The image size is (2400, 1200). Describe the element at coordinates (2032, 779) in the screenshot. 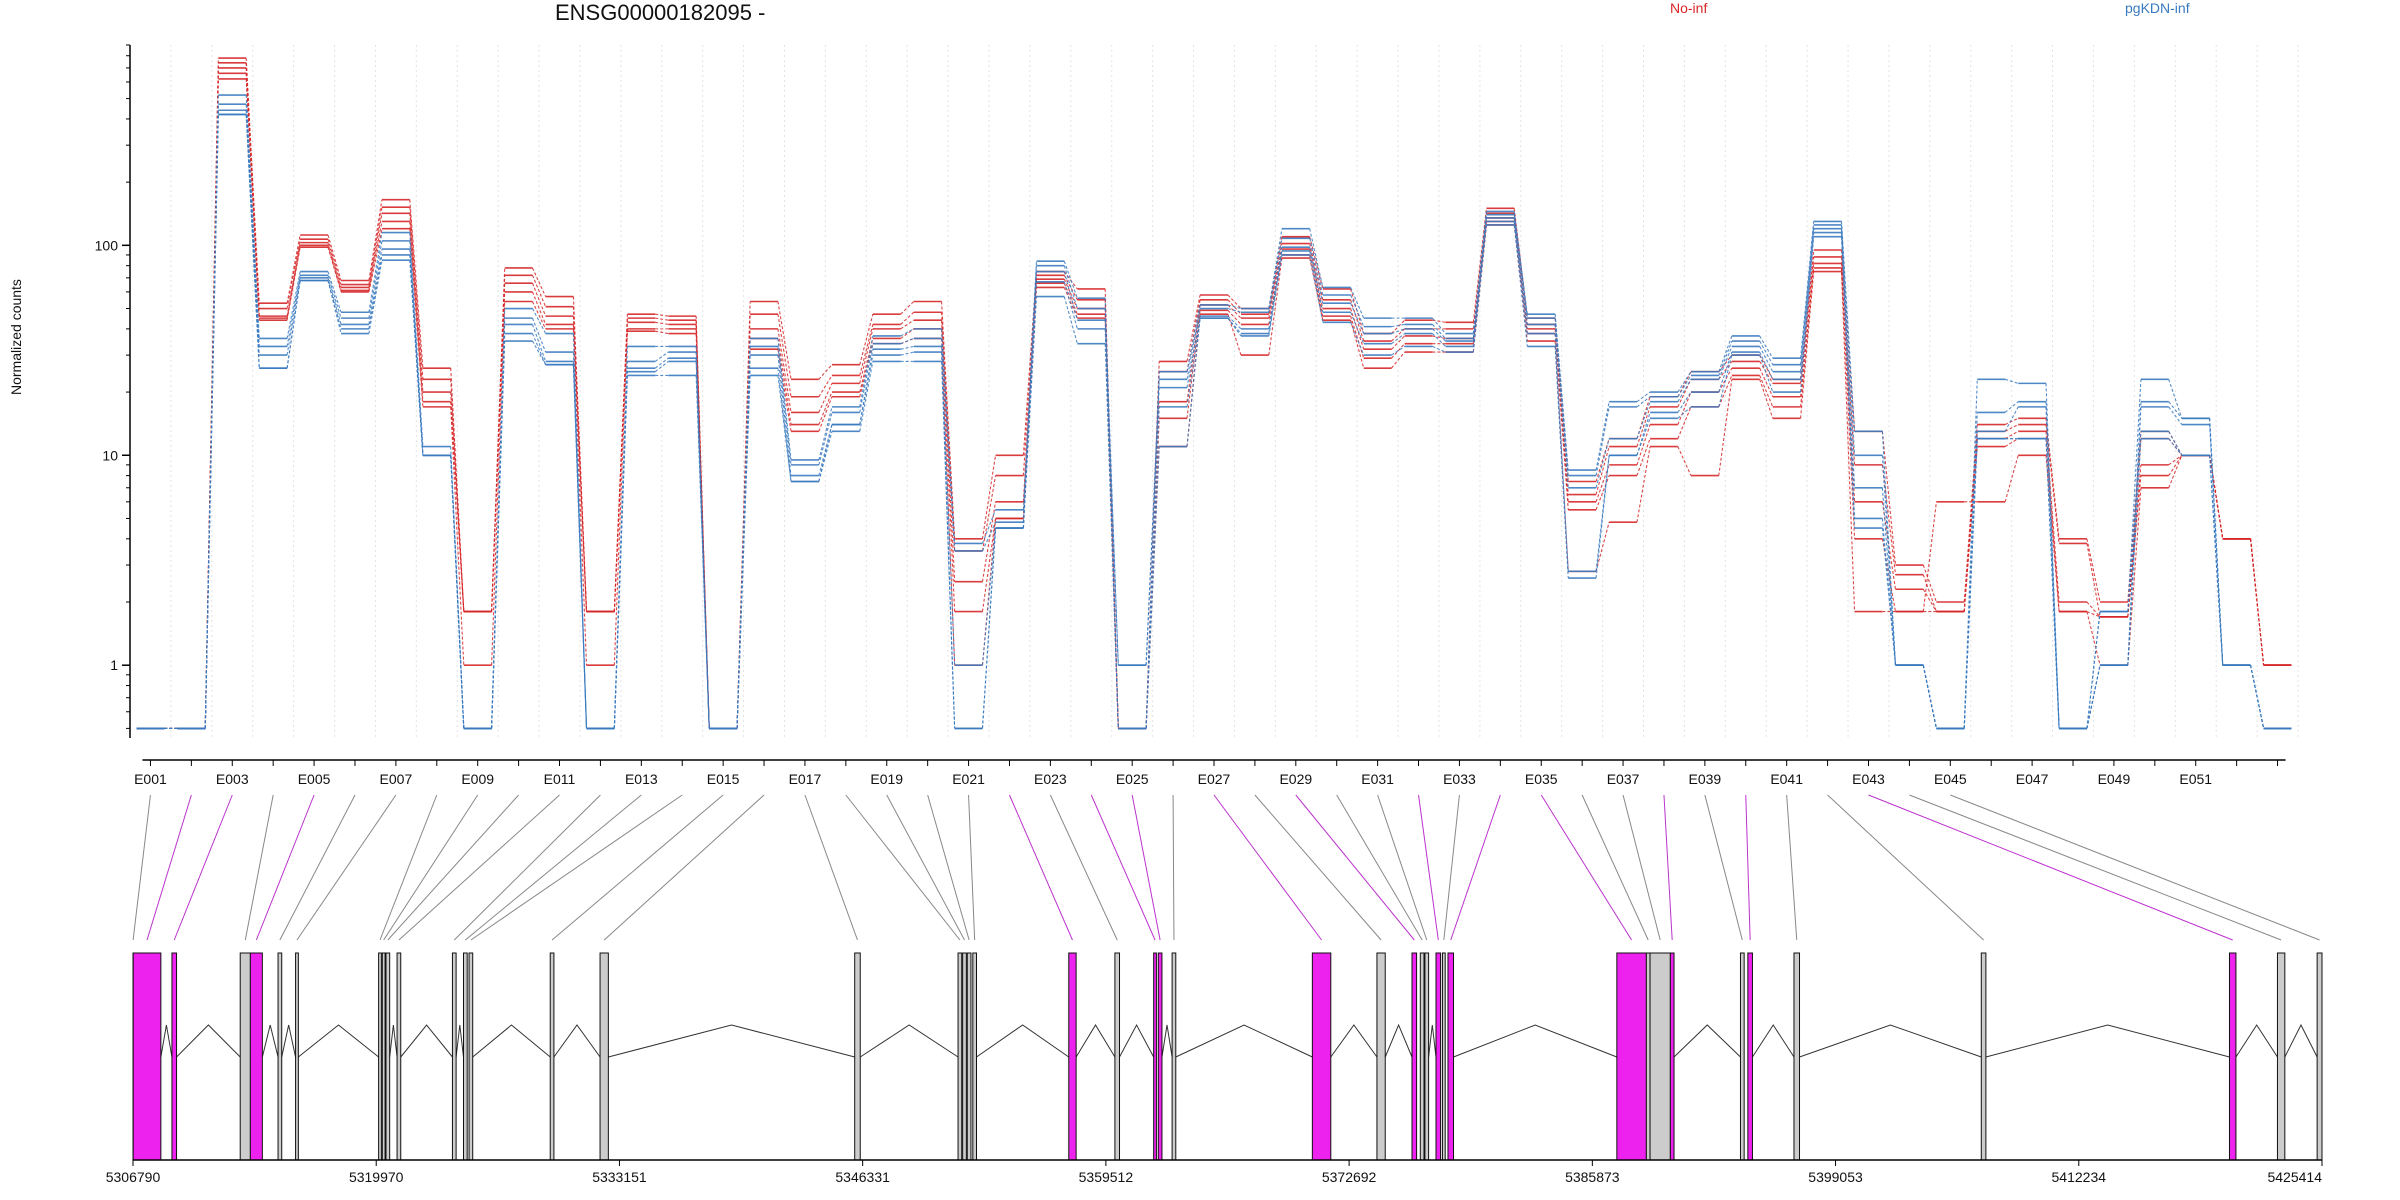

I see `x-tick-label: E047` at that location.